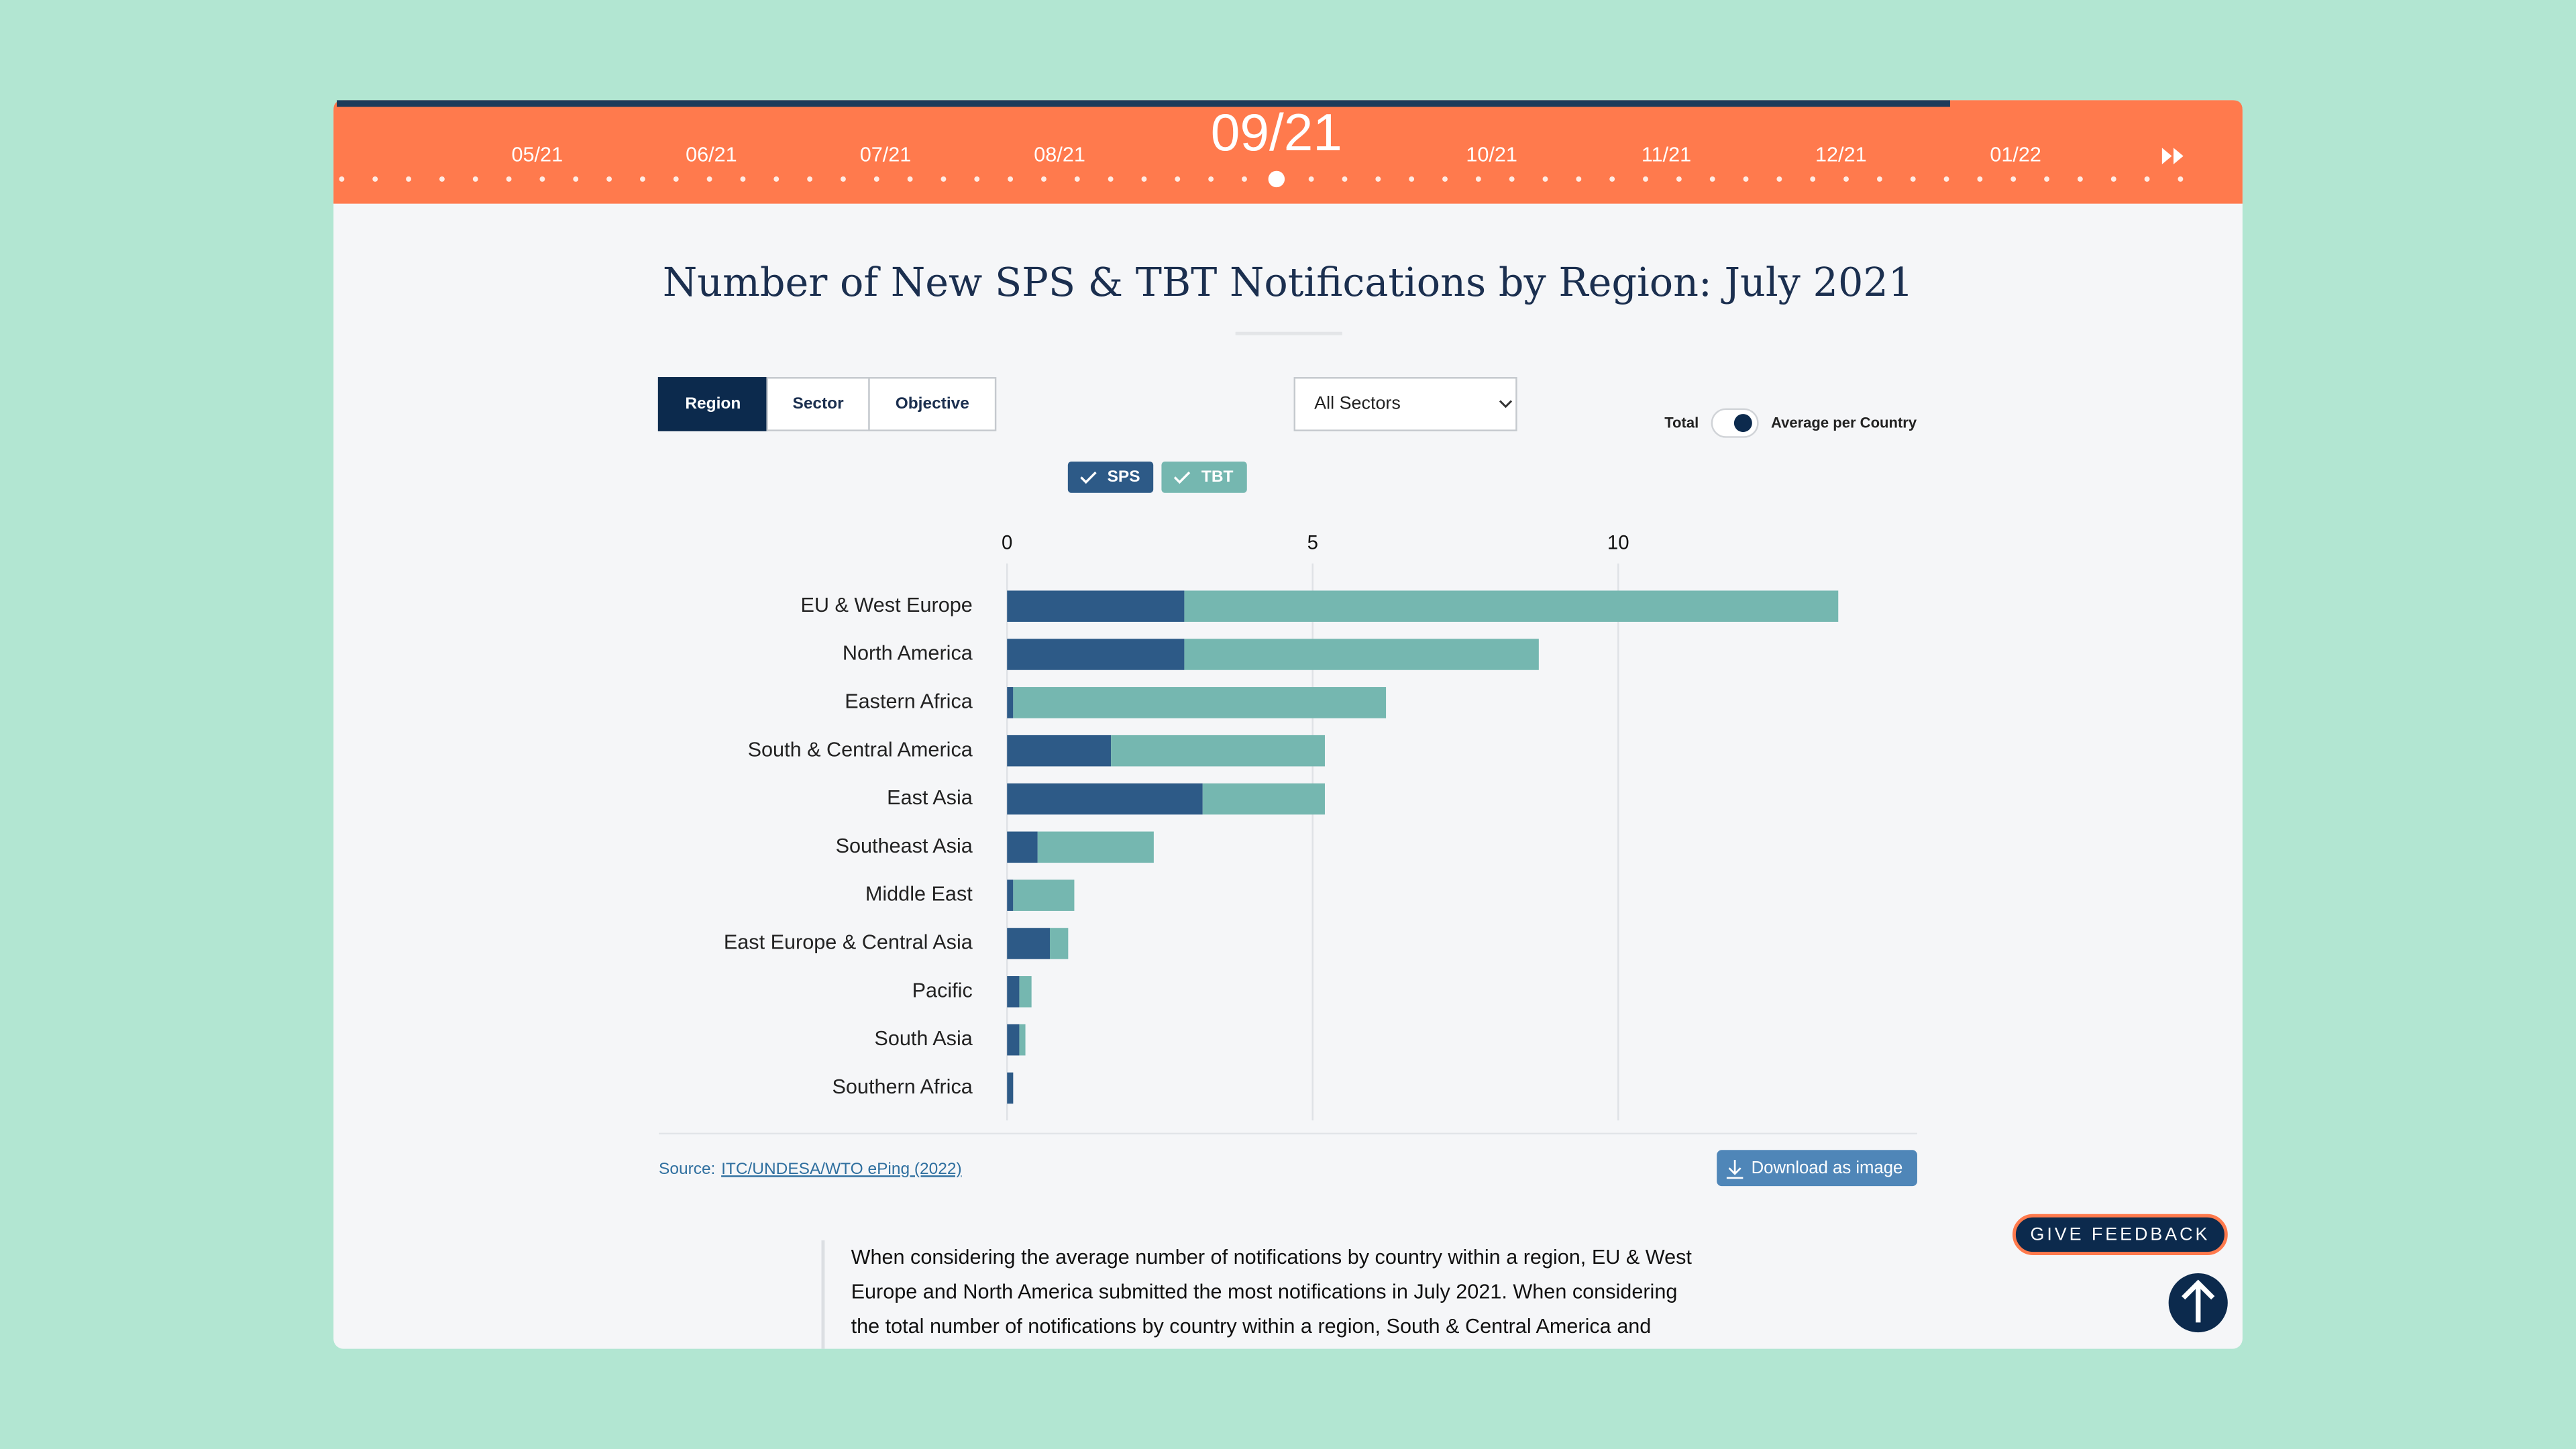 The image size is (2576, 1449). I want to click on y-tick-label: East Europe & Central Asia, so click(848, 942).